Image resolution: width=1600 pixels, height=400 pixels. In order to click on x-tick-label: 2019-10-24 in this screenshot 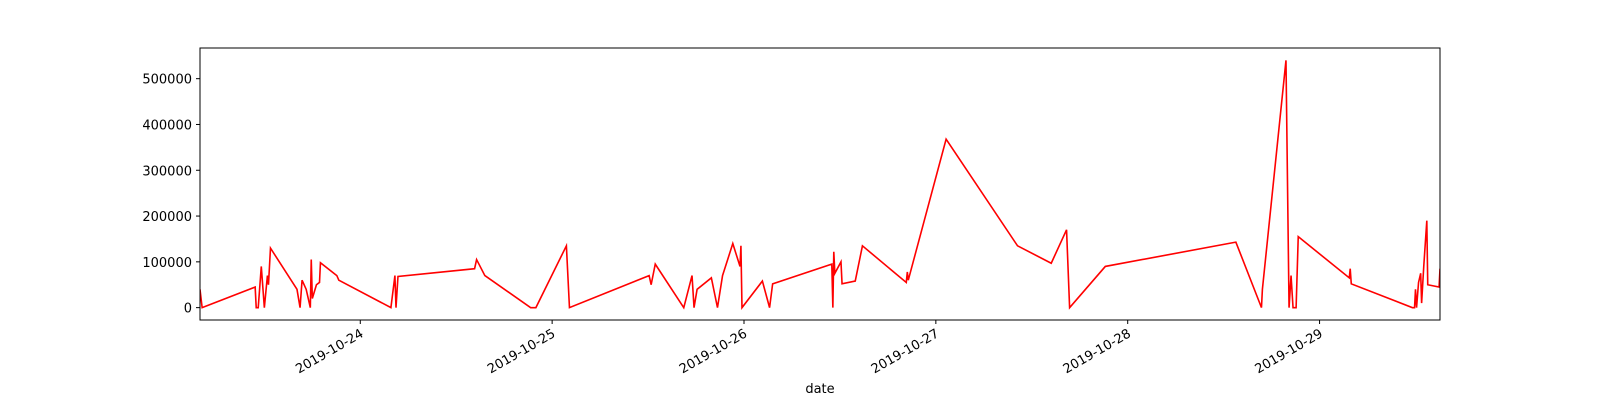, I will do `click(329, 351)`.